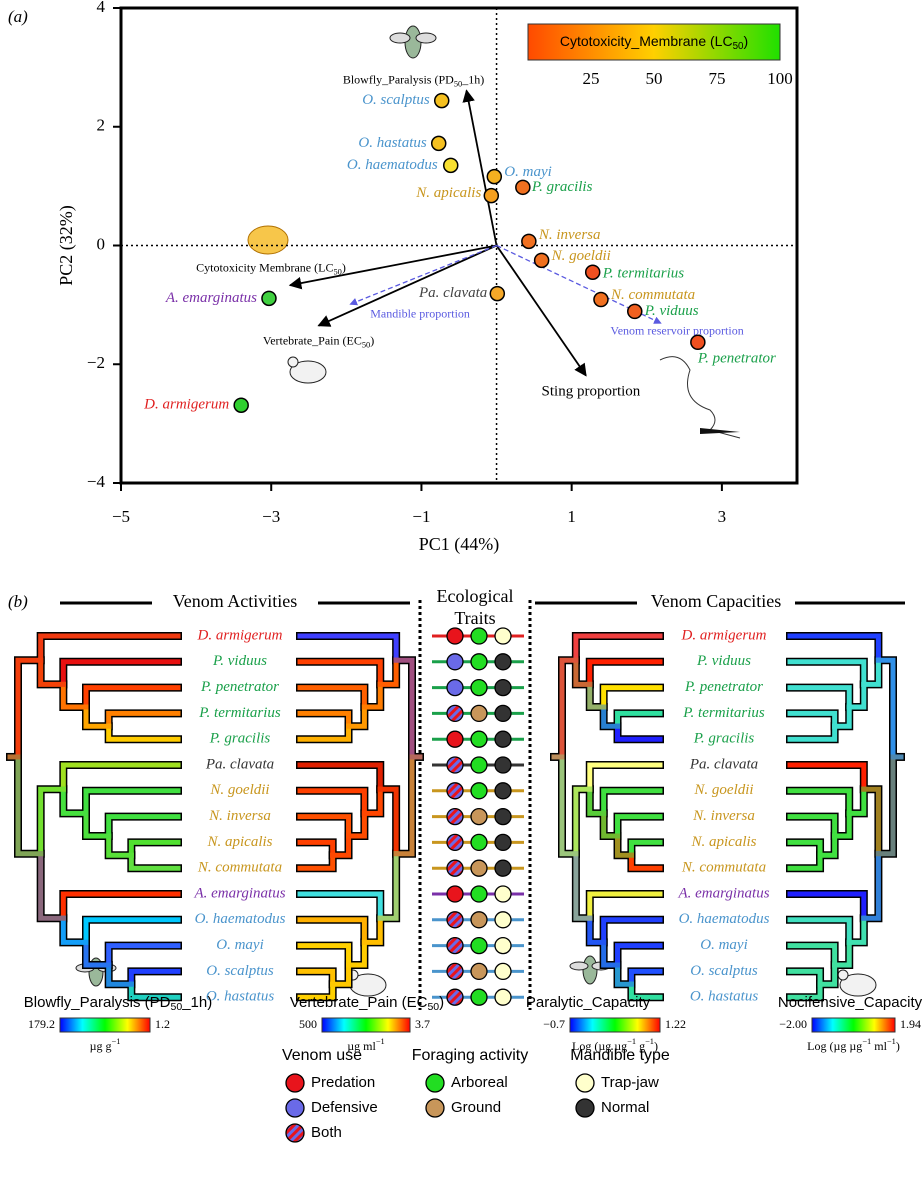 This screenshot has height=1200, width=924. Describe the element at coordinates (591, 78) in the screenshot. I see `colorbar-tick-label: 25` at that location.